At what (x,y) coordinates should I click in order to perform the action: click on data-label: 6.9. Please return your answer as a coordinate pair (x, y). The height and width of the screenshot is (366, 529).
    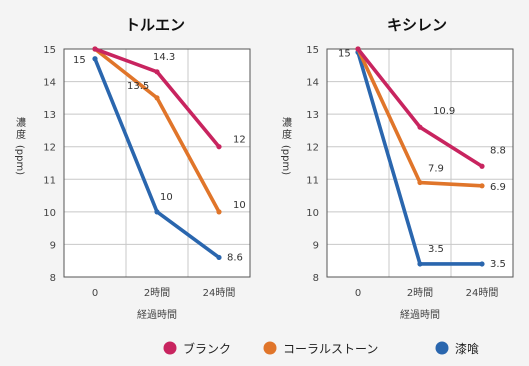
    Looking at the image, I should click on (498, 187).